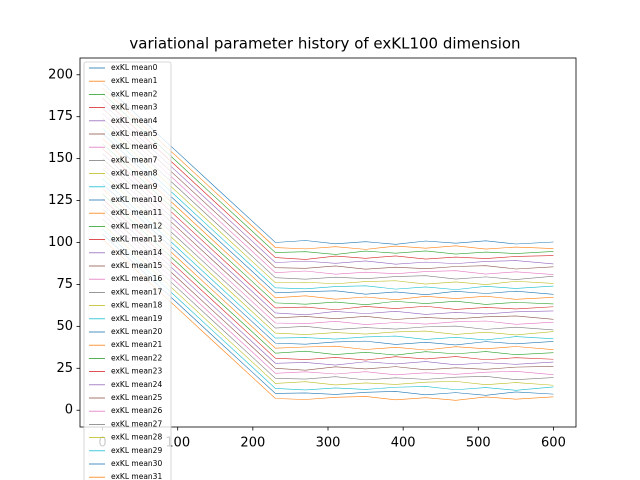 The width and height of the screenshot is (640, 480). I want to click on legend-box, so click(127, 270).